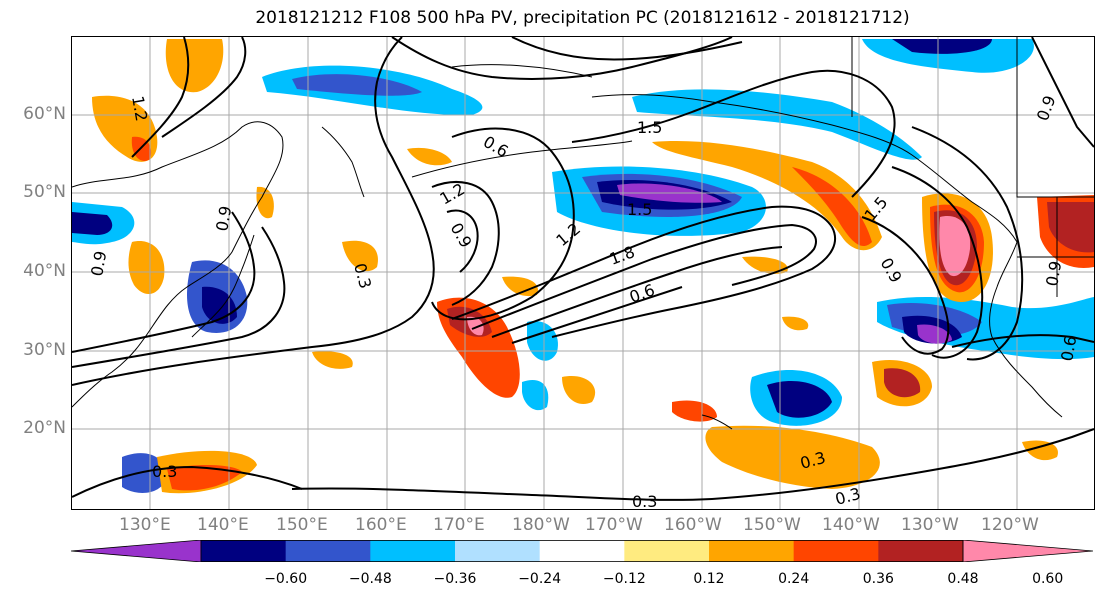 The image size is (1105, 601). What do you see at coordinates (357, 85) in the screenshot?
I see `shading-darkblue-gulf-alaska` at bounding box center [357, 85].